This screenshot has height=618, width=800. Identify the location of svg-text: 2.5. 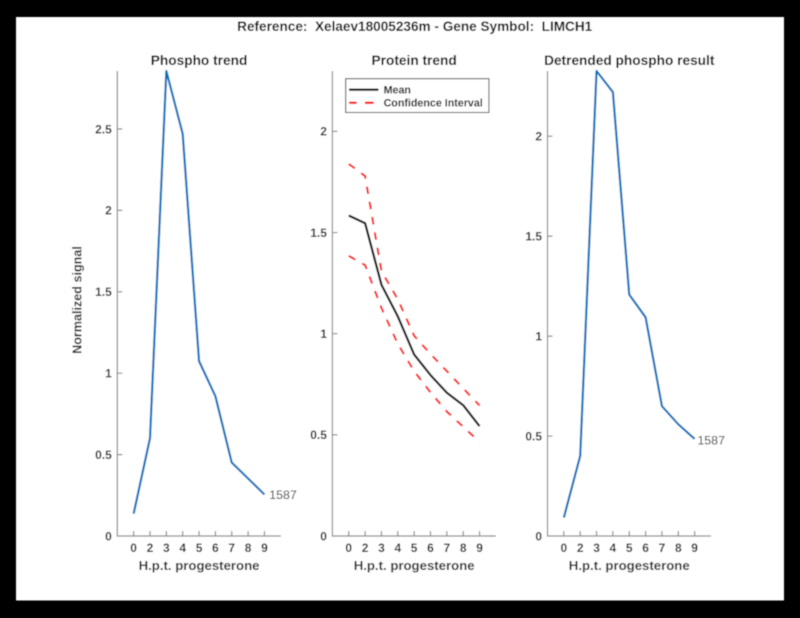
(103, 129).